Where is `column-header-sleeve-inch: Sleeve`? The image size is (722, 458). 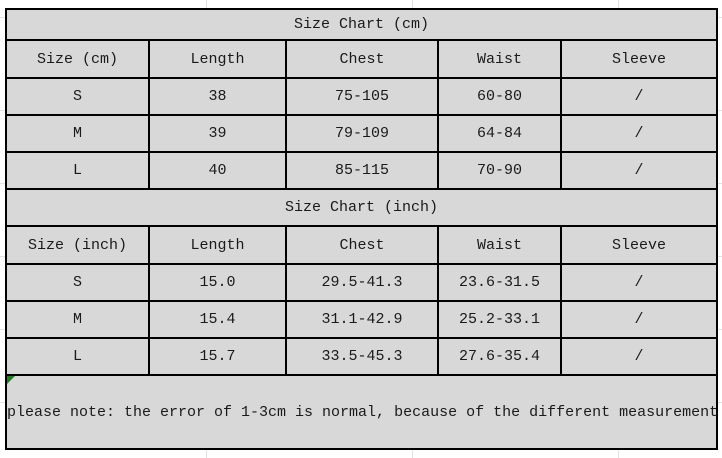
column-header-sleeve-inch: Sleeve is located at coordinates (639, 245).